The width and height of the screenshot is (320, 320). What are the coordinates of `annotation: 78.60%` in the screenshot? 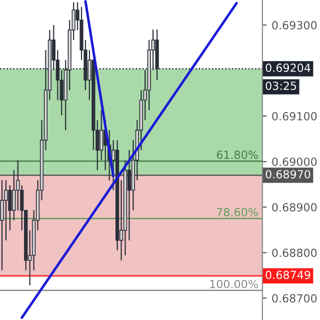 It's located at (237, 212).